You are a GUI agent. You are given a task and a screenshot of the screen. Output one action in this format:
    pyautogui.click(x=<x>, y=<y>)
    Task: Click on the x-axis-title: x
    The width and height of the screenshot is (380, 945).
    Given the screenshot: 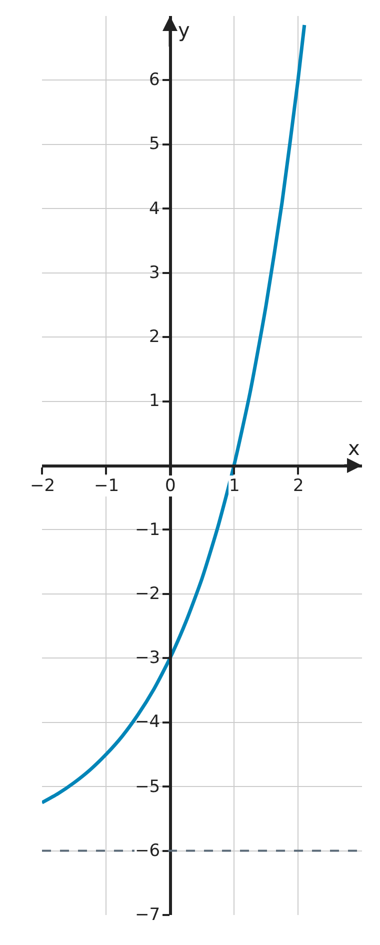 What is the action you would take?
    pyautogui.click(x=354, y=448)
    